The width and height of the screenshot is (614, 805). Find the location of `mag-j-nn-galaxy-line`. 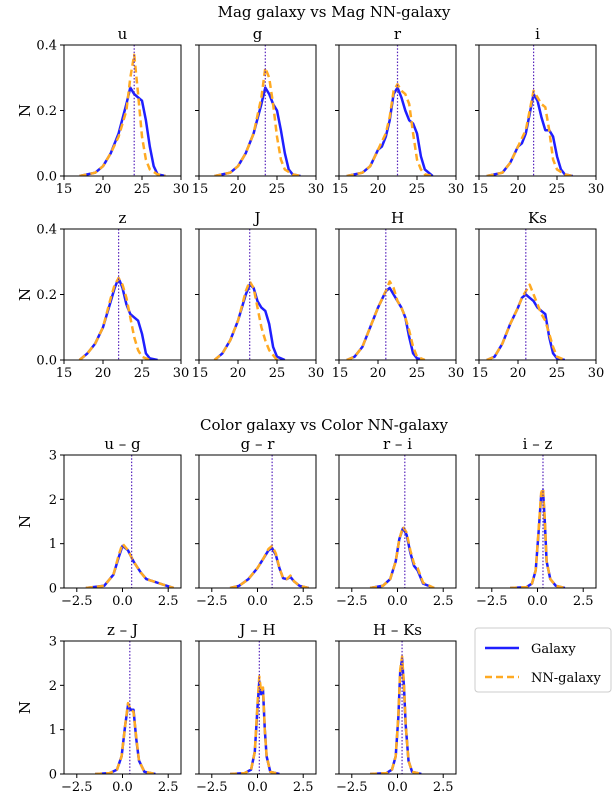

mag-j-nn-galaxy-line is located at coordinates (245, 320).